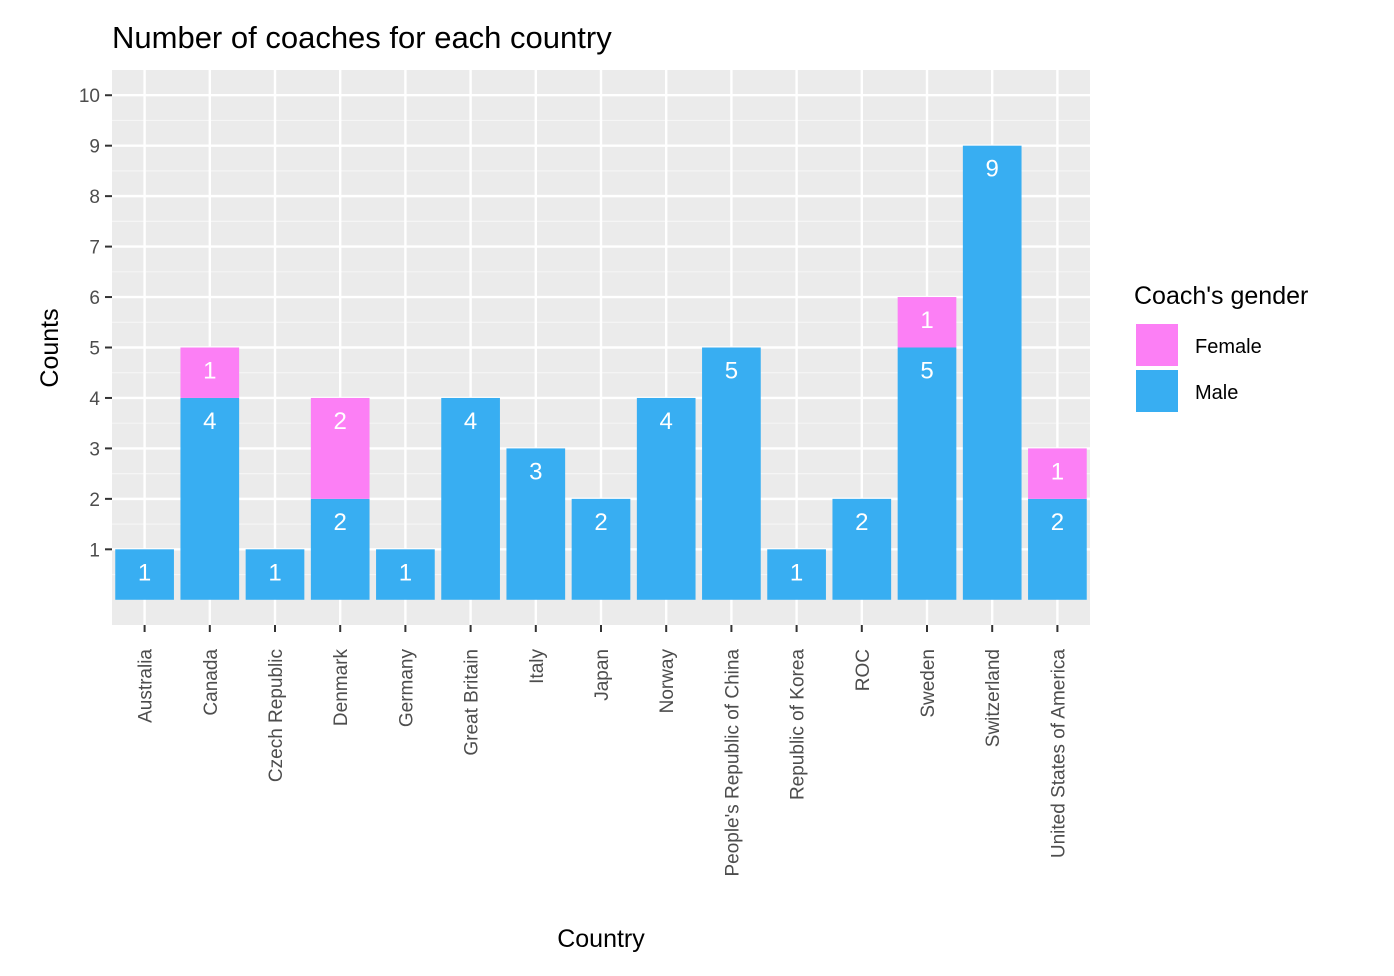 The image size is (1394, 976). Describe the element at coordinates (89, 96) in the screenshot. I see `y-tick-label: 10` at that location.